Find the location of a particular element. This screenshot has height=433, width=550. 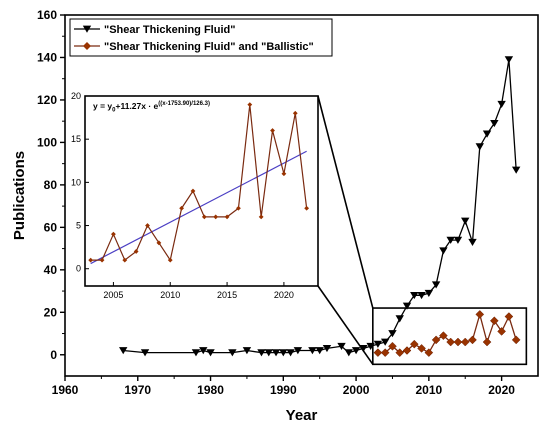

legend-marker-stf is located at coordinates (87, 29).